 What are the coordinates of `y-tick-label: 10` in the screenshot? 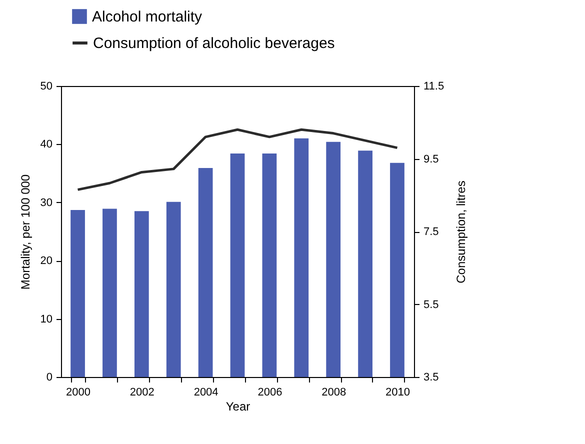 It's located at (46, 319).